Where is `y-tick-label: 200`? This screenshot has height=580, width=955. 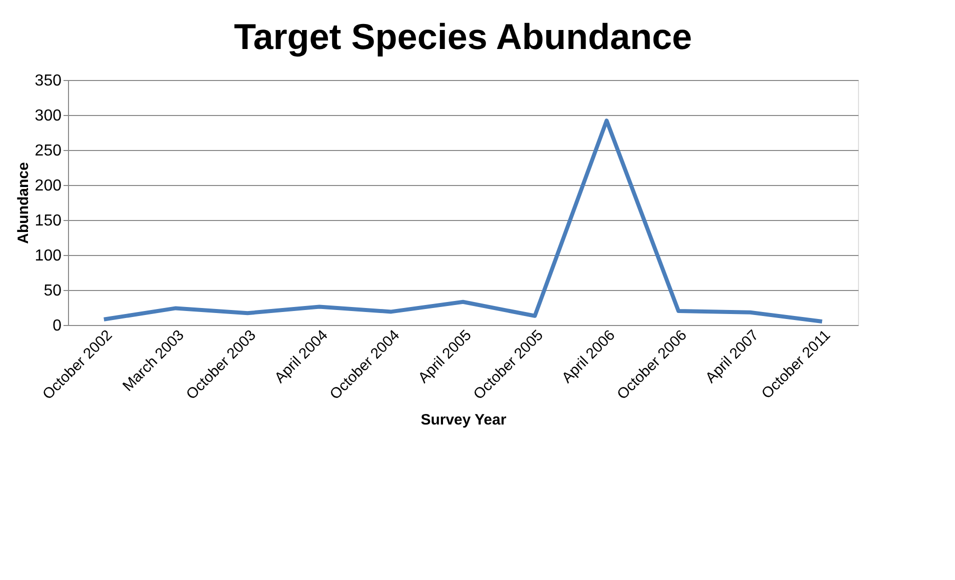
y-tick-label: 200 is located at coordinates (48, 186).